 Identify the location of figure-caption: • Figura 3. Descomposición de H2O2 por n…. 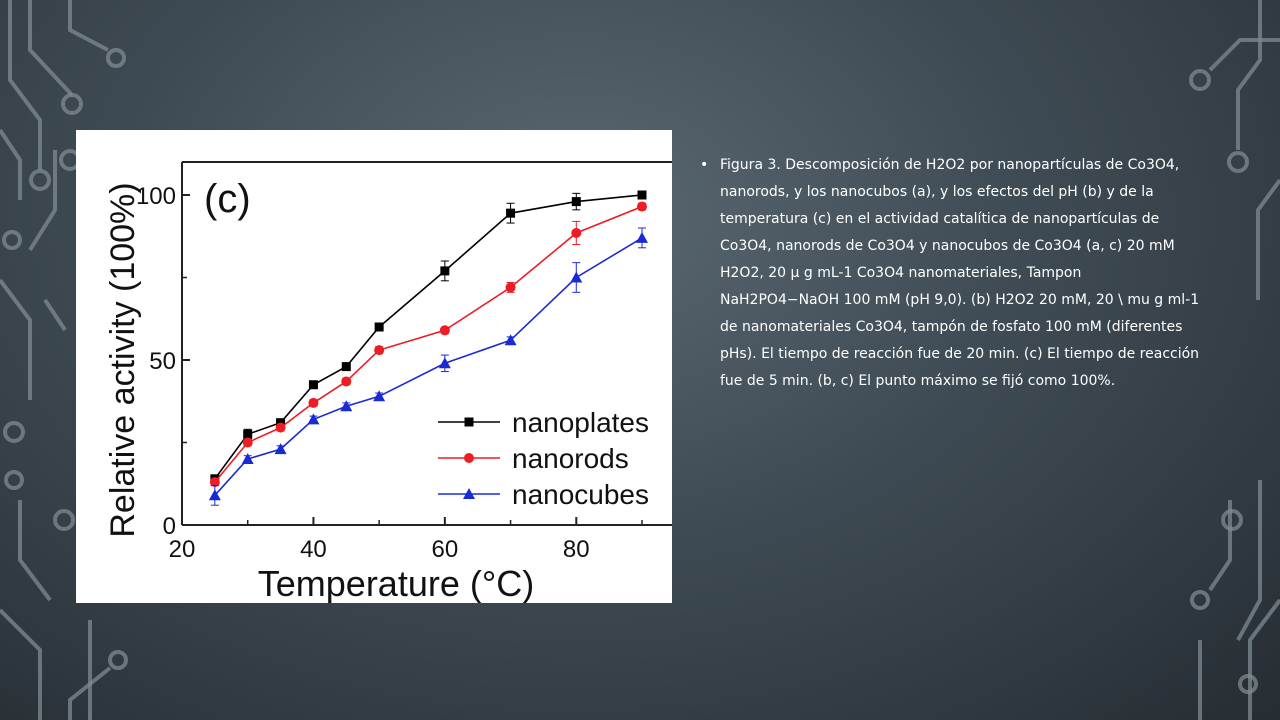
(950, 273).